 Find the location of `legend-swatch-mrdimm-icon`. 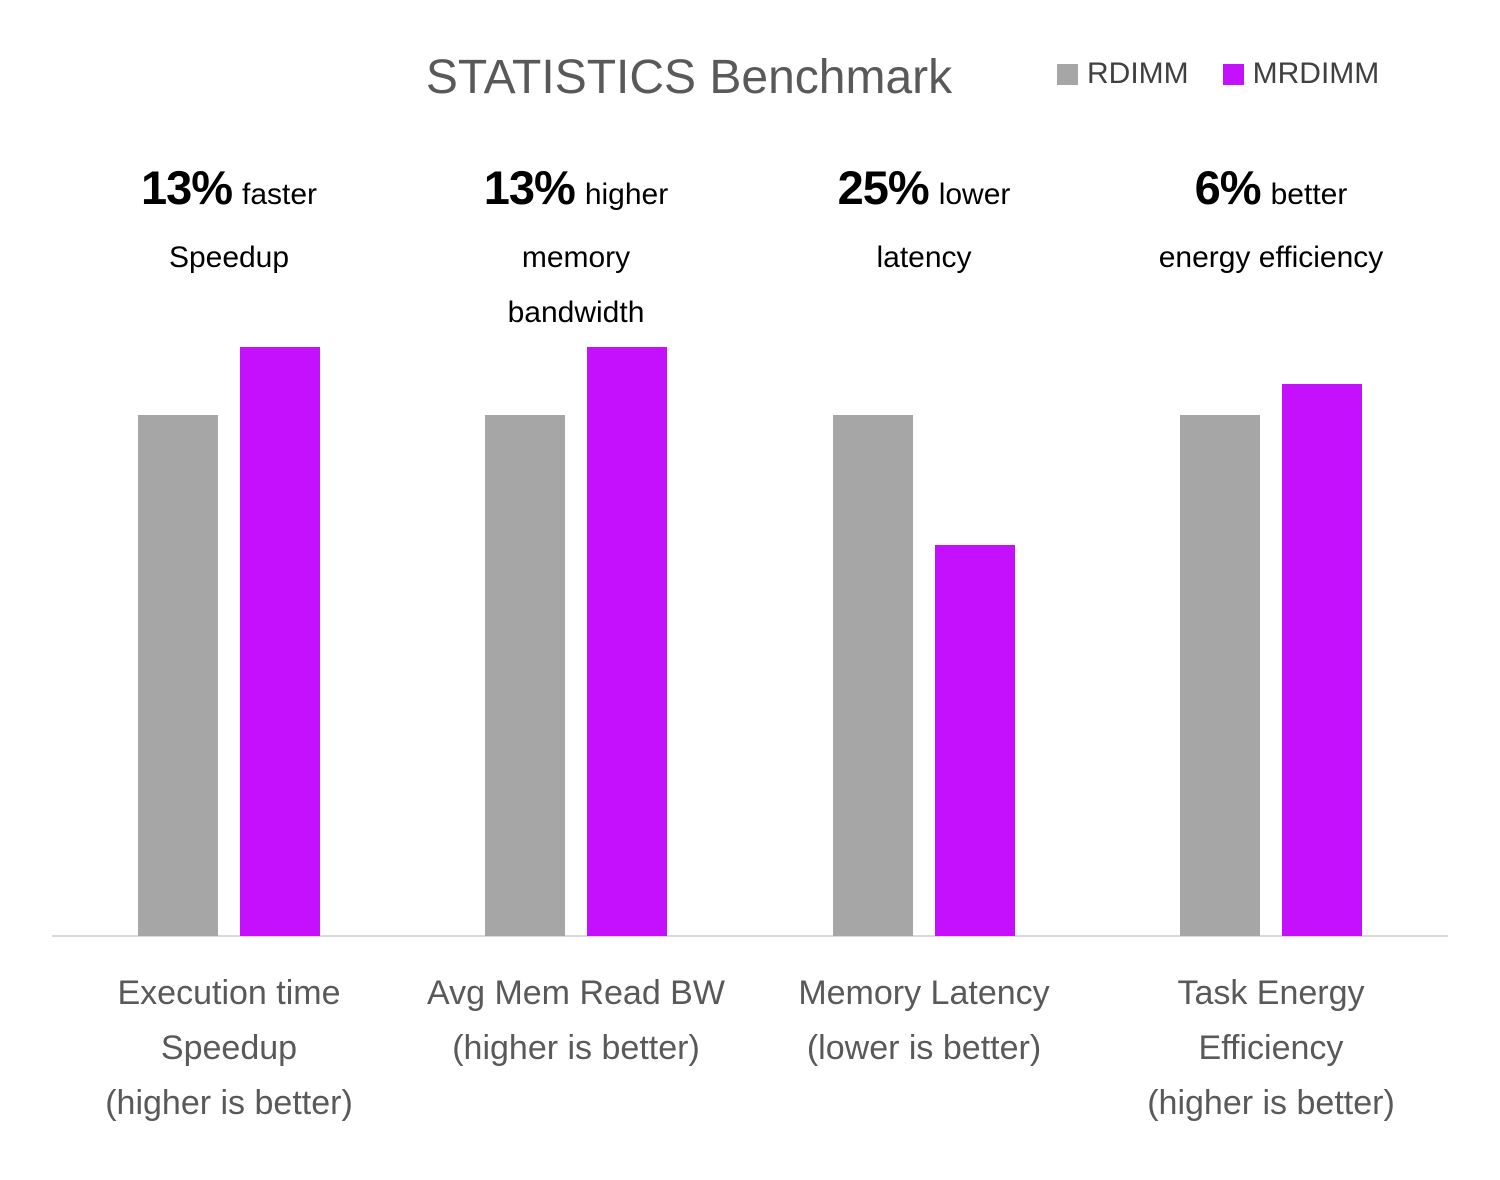

legend-swatch-mrdimm-icon is located at coordinates (1233, 74).